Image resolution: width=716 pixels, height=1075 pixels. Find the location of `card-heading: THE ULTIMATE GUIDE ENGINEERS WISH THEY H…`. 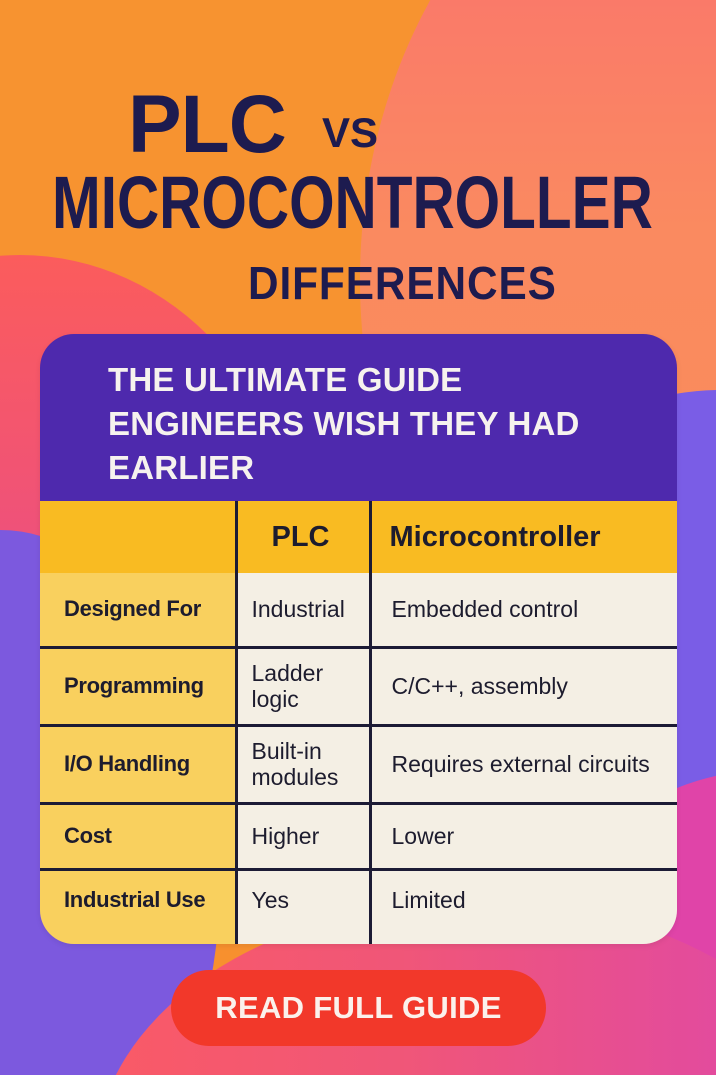

card-heading: THE ULTIMATE GUIDE ENGINEERS WISH THEY H… is located at coordinates (358, 417).